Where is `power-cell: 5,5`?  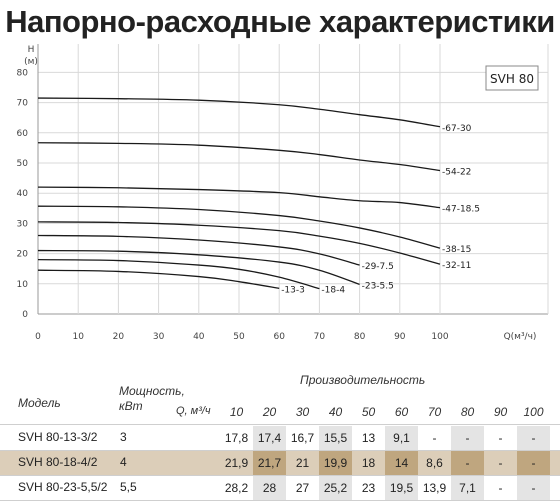 power-cell: 5,5 is located at coordinates (128, 487).